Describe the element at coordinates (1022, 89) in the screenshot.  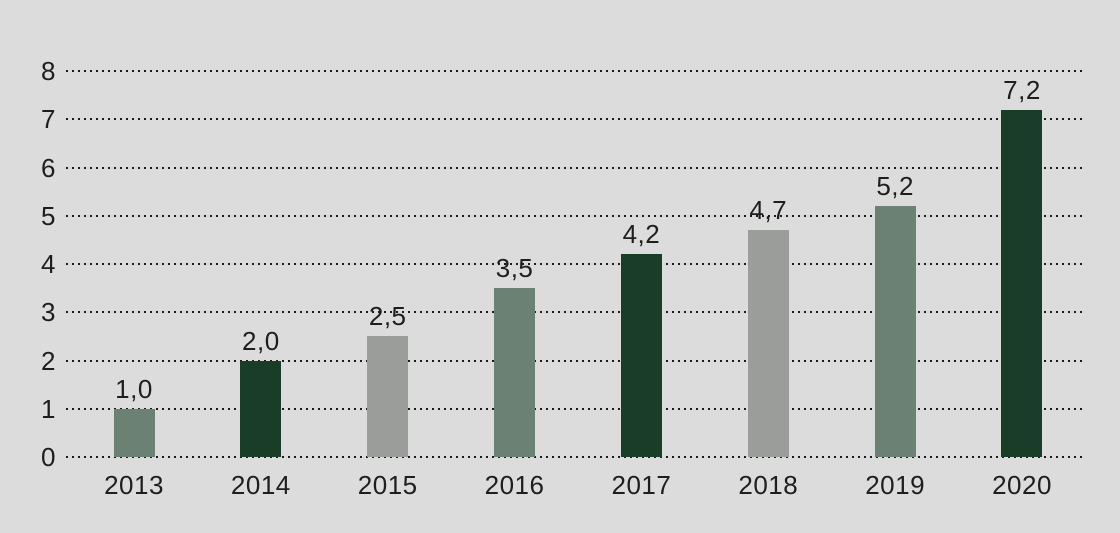
I see `value-label-2020: 7,2` at that location.